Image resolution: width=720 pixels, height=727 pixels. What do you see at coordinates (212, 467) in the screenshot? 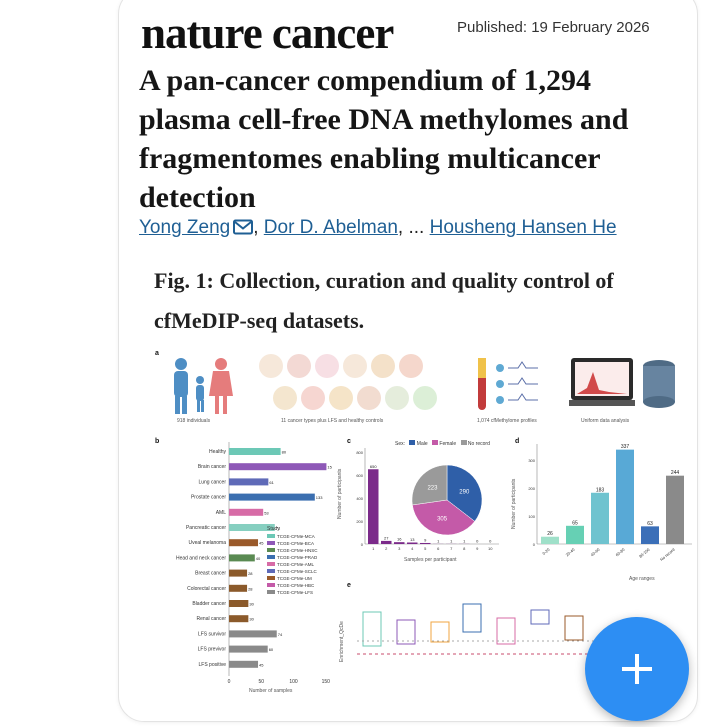
I see `category-label: Brain cancer` at bounding box center [212, 467].